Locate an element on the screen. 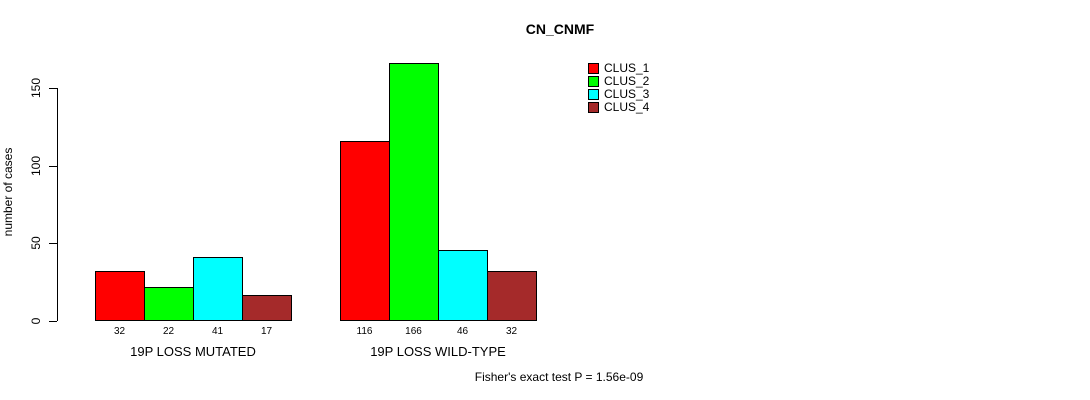 Image resolution: width=1090 pixels, height=400 pixels. y-axis-tick-label: 100 is located at coordinates (36, 165).